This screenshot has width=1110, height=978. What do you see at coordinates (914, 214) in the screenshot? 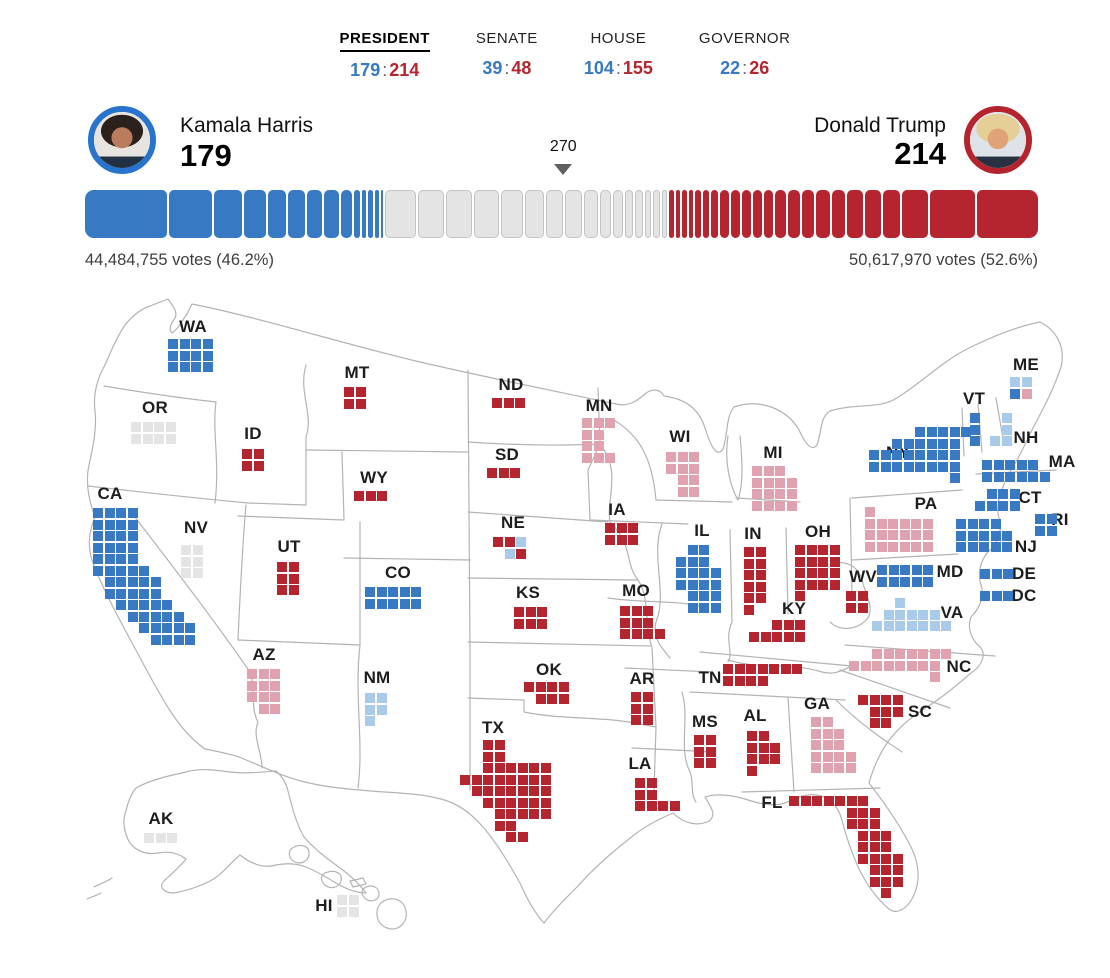
I see `bar-segment-OH` at bounding box center [914, 214].